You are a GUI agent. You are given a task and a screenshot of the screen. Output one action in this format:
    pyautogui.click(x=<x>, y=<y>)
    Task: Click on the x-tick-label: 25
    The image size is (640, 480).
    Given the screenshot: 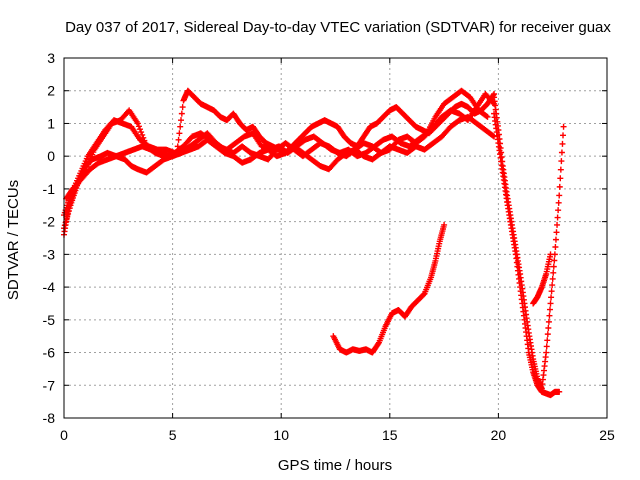 What is the action you would take?
    pyautogui.click(x=607, y=435)
    